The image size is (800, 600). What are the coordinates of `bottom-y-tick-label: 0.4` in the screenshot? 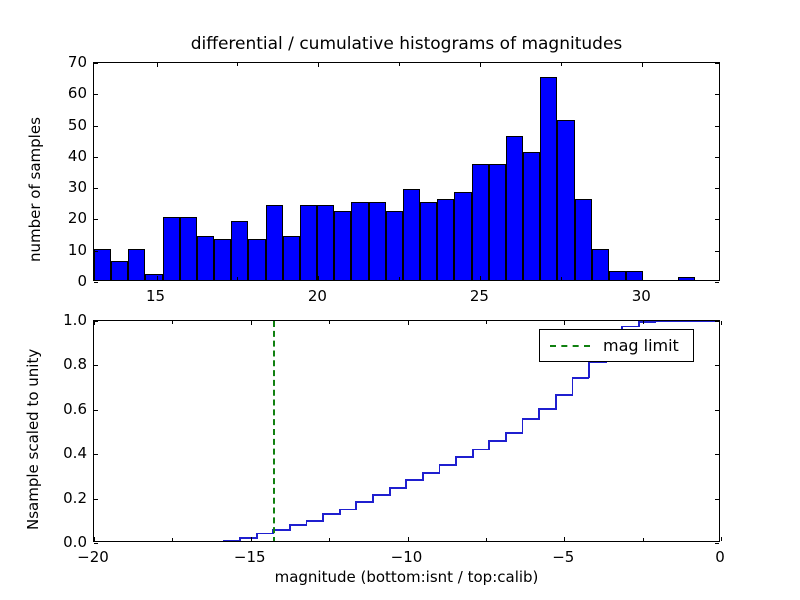 It's located at (75, 453).